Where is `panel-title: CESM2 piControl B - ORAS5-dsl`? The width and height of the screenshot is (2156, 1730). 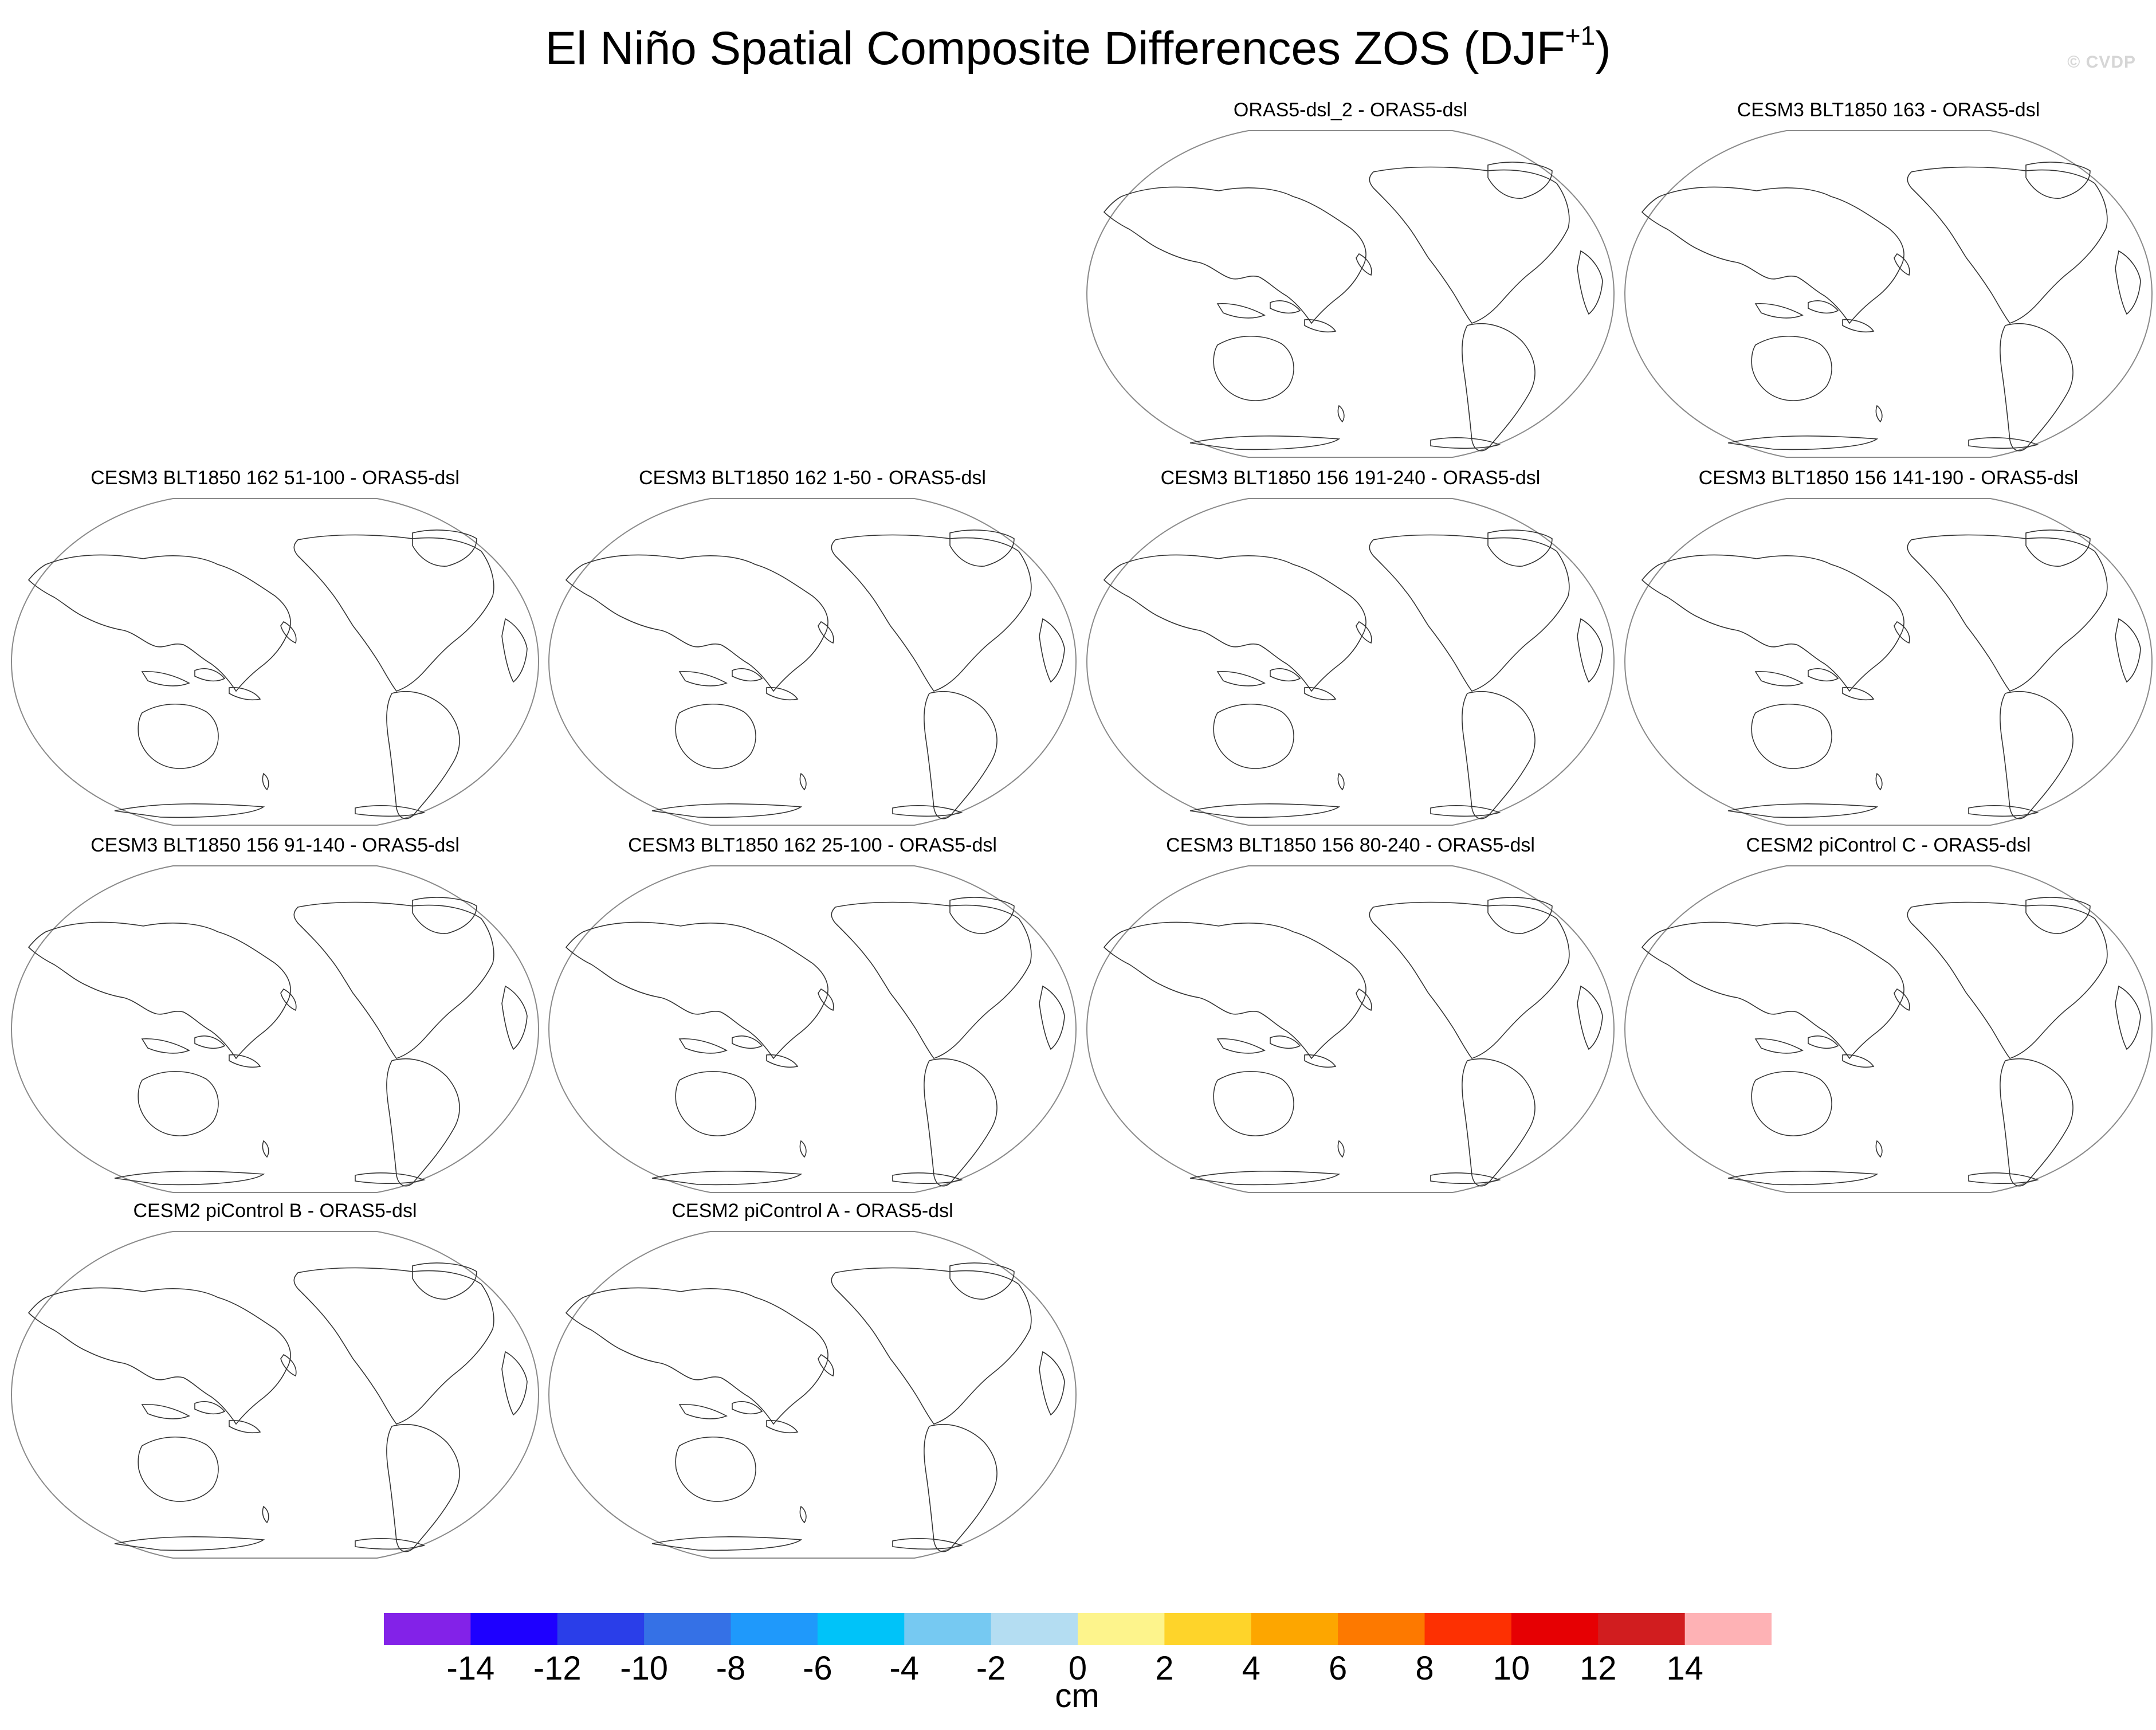
panel-title: CESM2 piControl B - ORAS5-dsl is located at coordinates (275, 1211).